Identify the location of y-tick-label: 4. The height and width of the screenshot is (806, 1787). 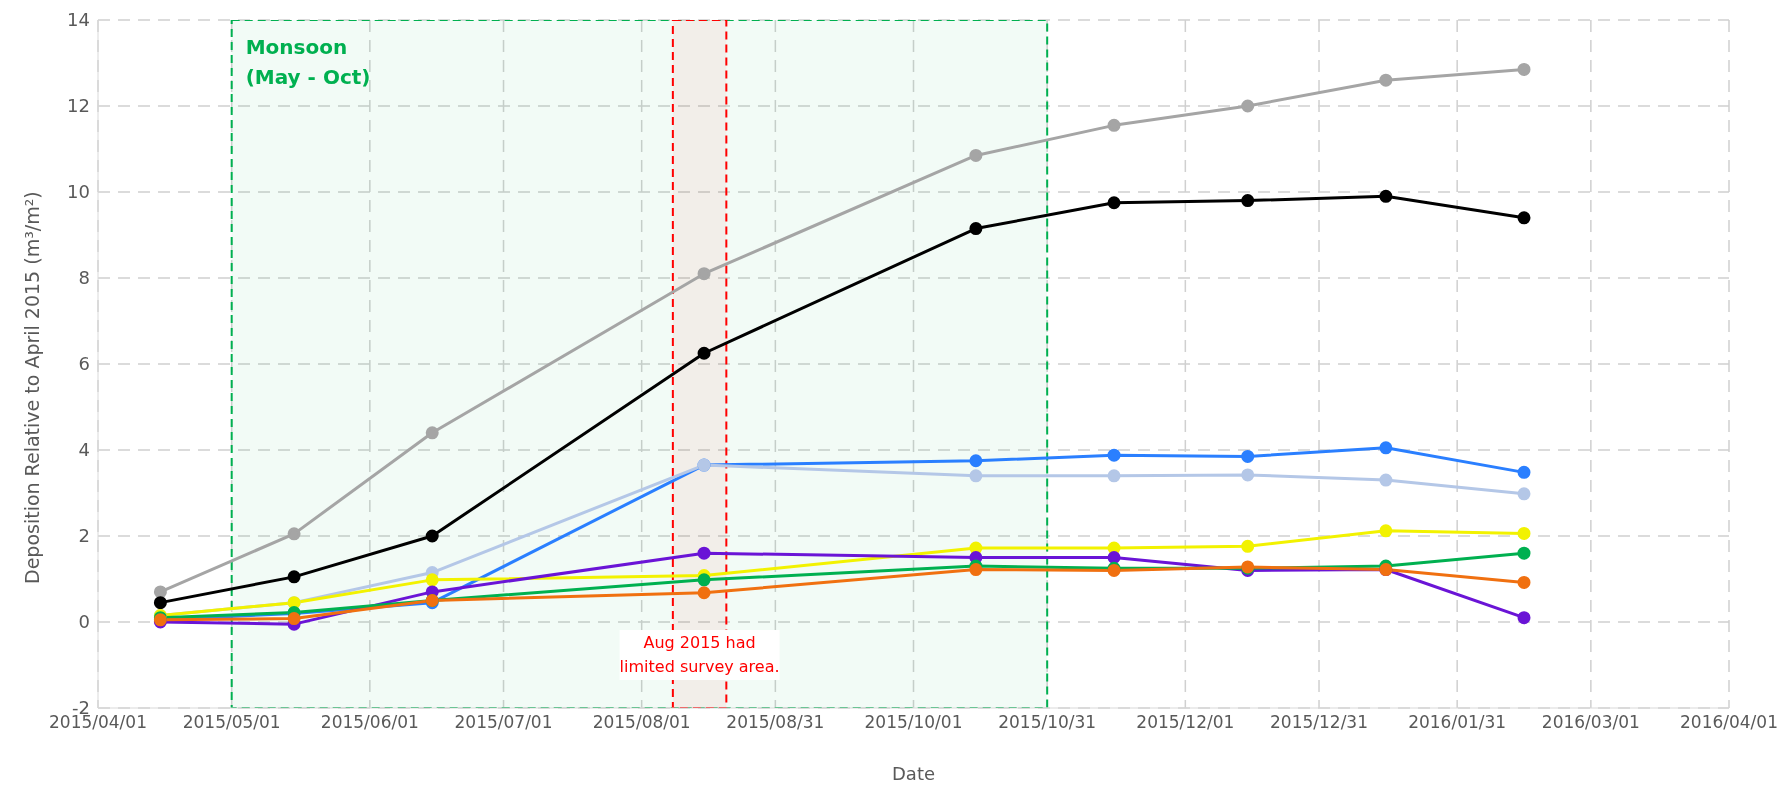
(84, 450).